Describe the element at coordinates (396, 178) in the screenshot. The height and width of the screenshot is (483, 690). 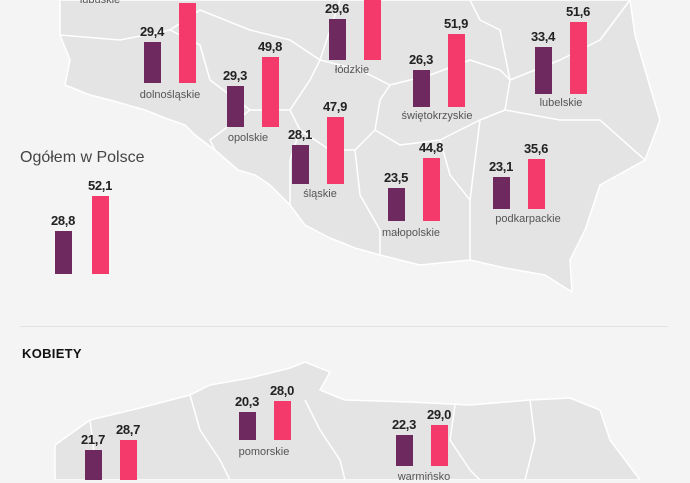
I see `value-label-malopolskie-series-1: 23,5` at that location.